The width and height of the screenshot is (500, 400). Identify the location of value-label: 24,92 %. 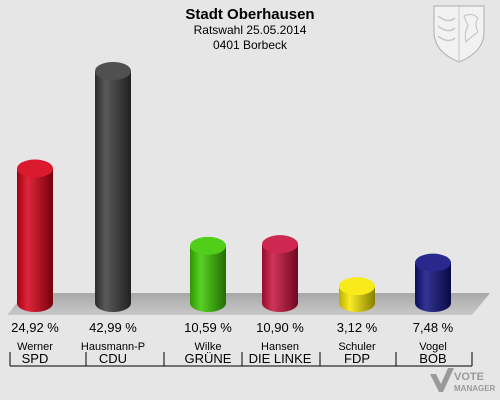
(35, 327).